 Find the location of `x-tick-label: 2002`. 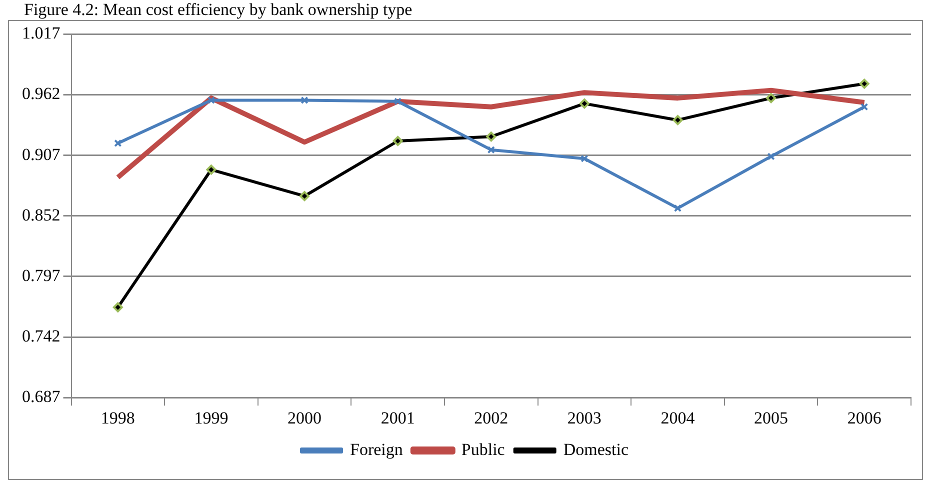

x-tick-label: 2002 is located at coordinates (491, 418).